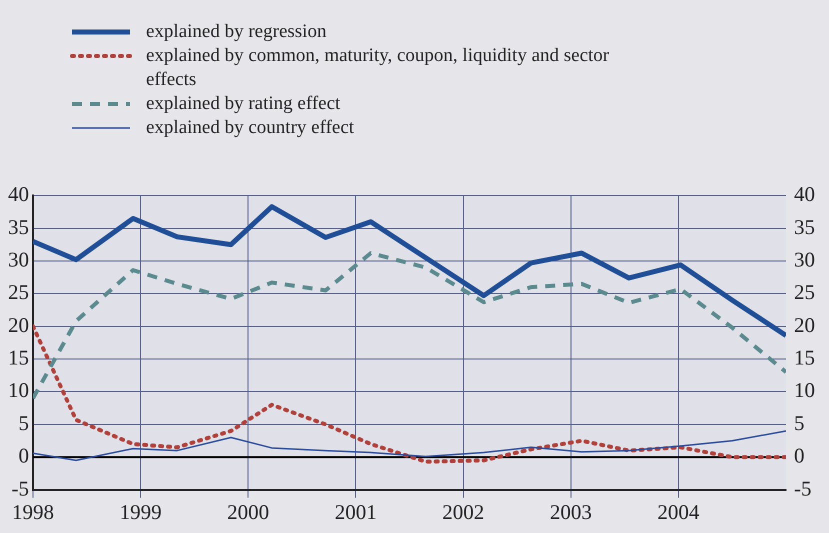 The width and height of the screenshot is (829, 533). Describe the element at coordinates (20, 488) in the screenshot. I see `y-tick-label: -5` at that location.